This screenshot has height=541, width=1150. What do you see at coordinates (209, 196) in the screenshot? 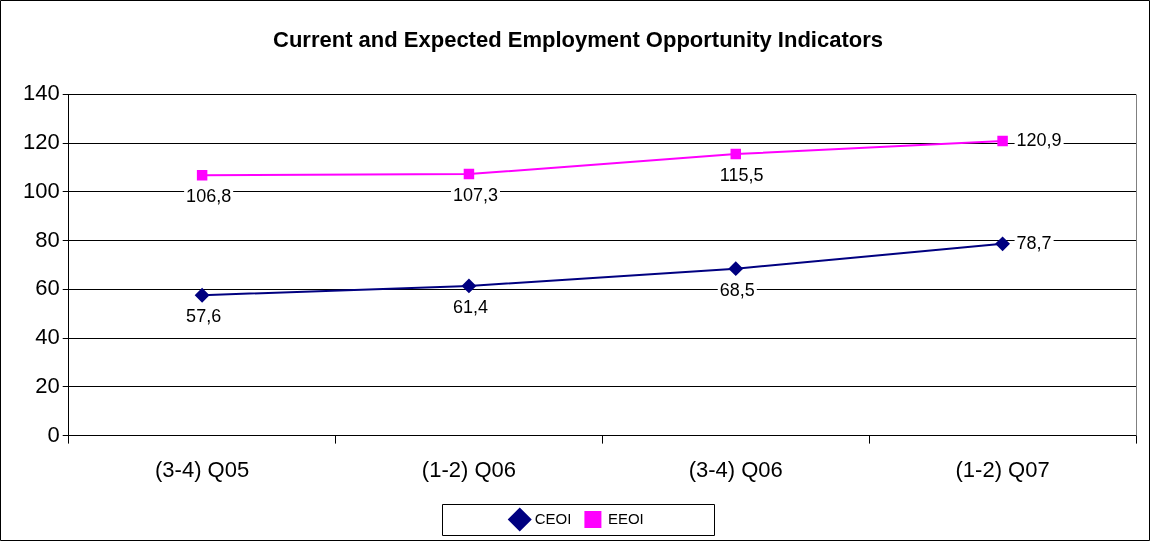
I see `data-label: 106,8` at bounding box center [209, 196].